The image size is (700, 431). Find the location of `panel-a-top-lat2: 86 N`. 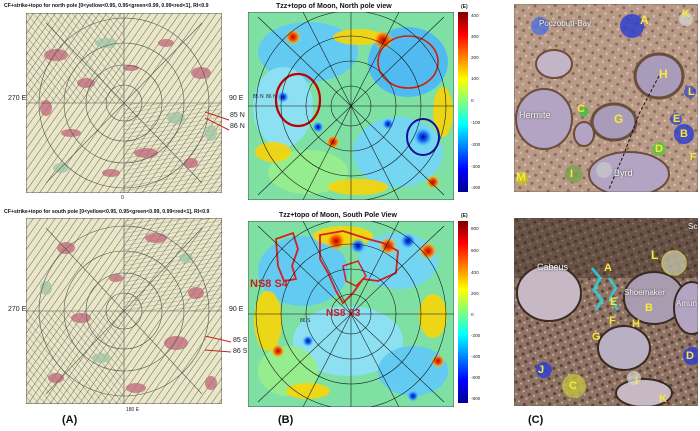

panel-a-top-lat2: 86 N is located at coordinates (237, 126).